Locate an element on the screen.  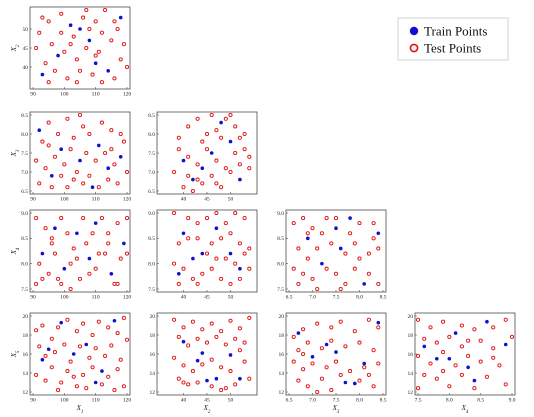
y-axis-label: X5 is located at coordinates (15, 354).